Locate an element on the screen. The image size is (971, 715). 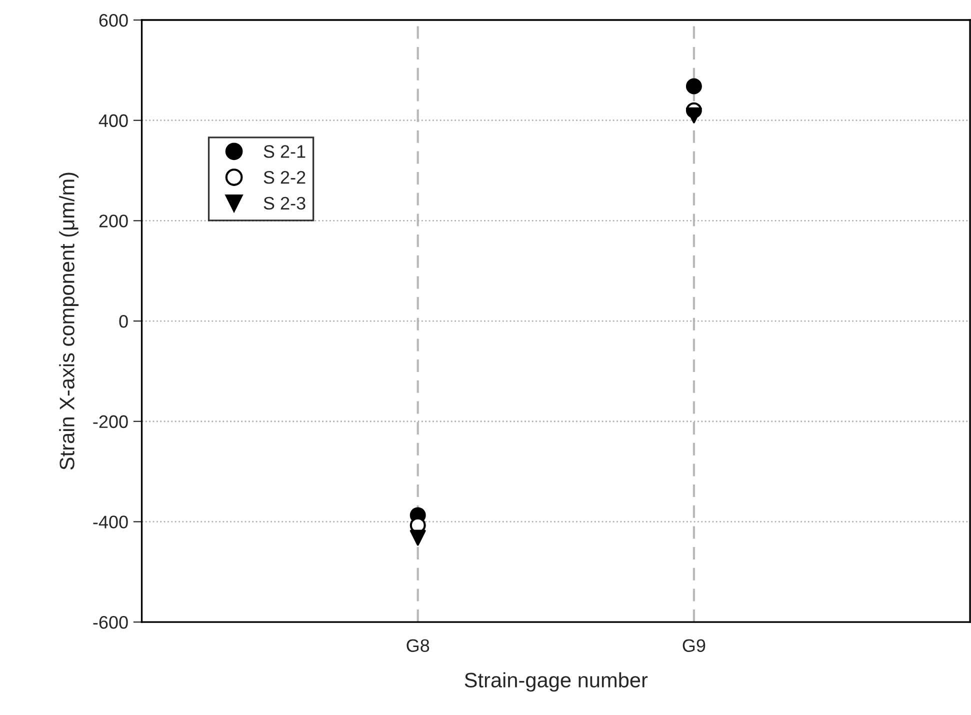
y-tick-label: 400 is located at coordinates (113, 121).